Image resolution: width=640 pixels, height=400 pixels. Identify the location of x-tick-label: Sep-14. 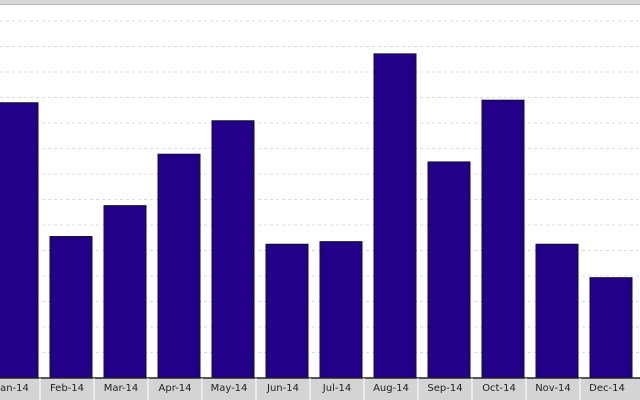
(444, 388).